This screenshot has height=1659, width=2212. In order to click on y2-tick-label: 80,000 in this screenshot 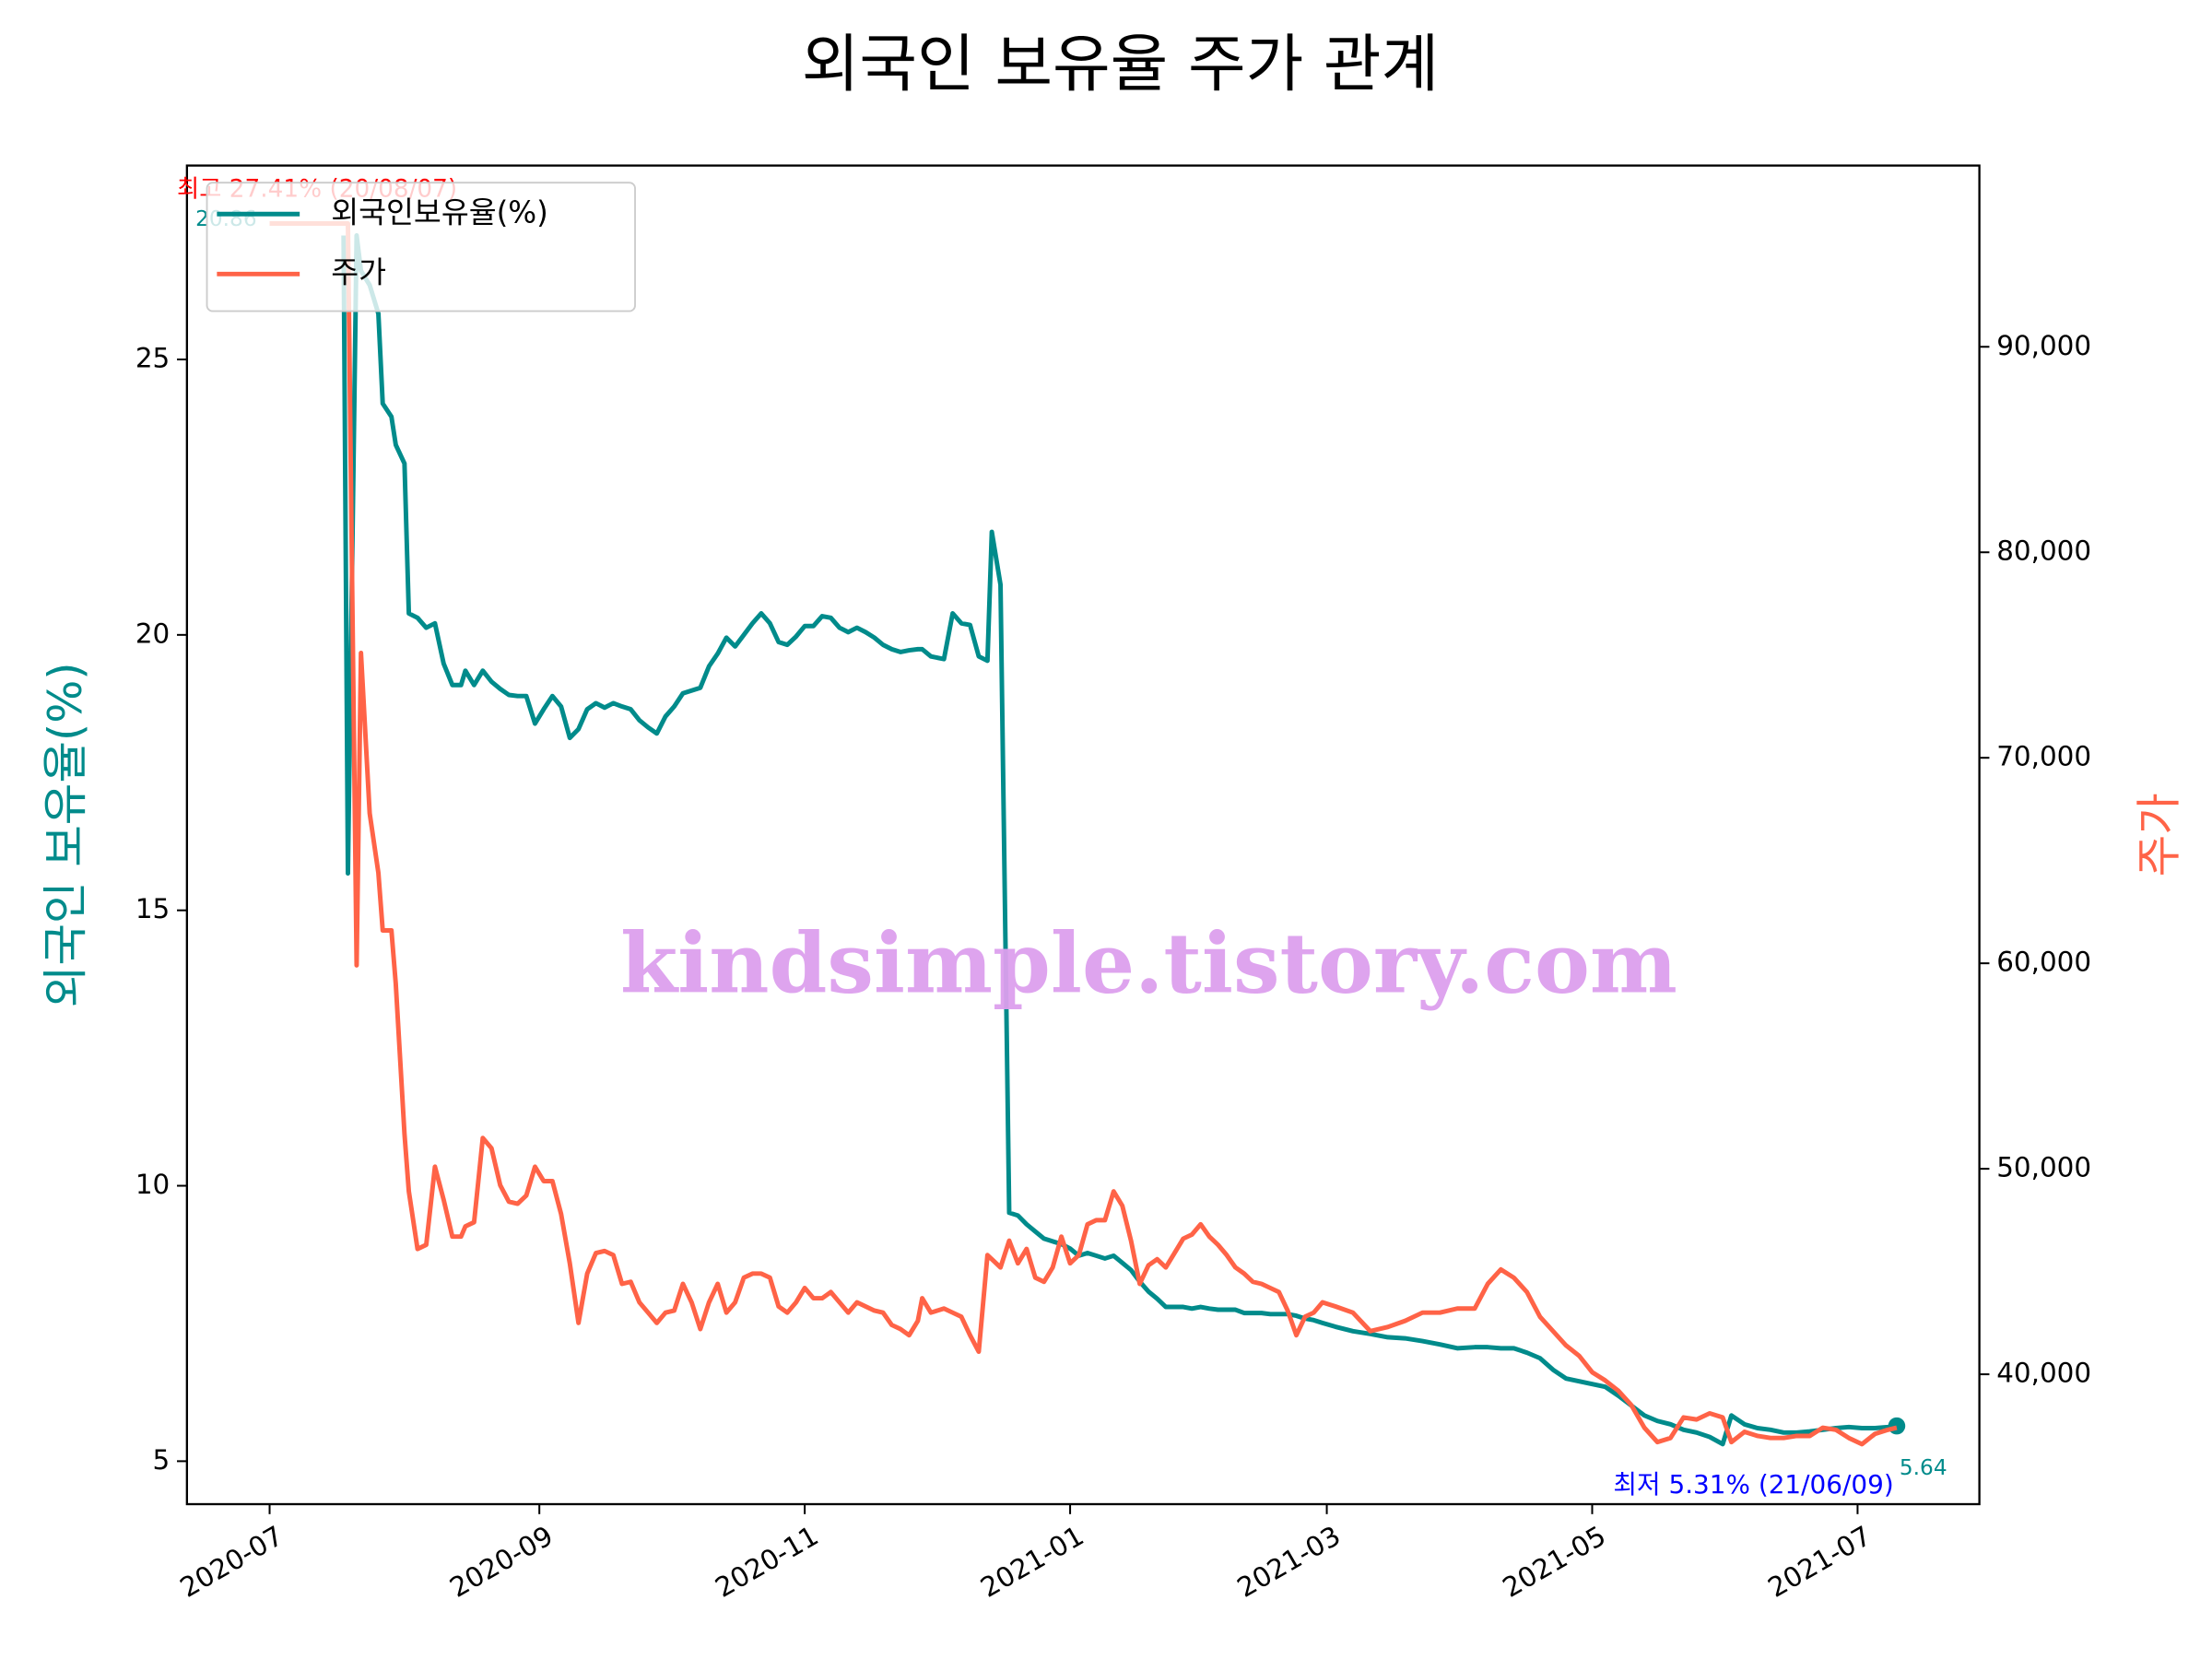, I will do `click(2043, 551)`.